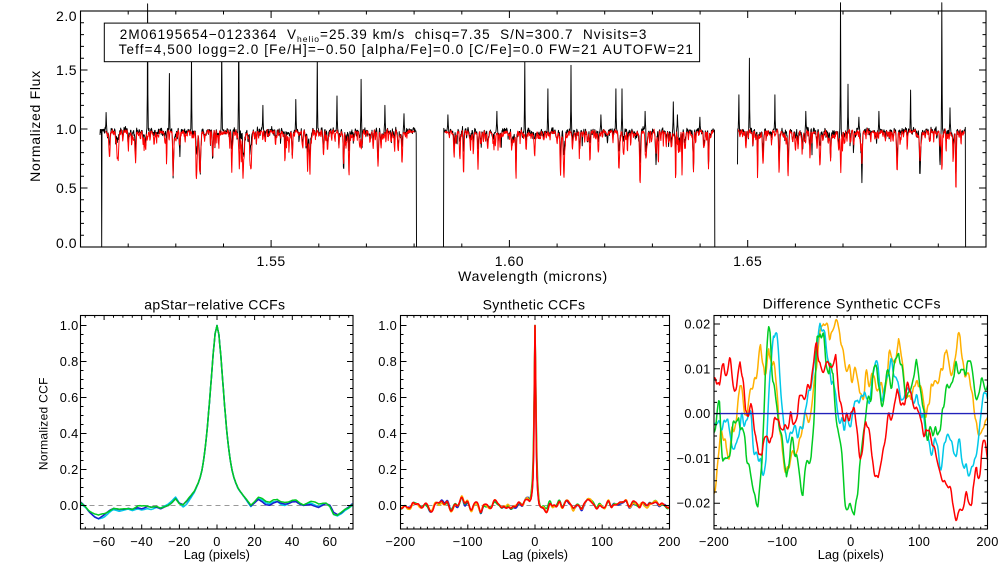  What do you see at coordinates (254, 541) in the screenshot?
I see `svg-text: 20` at bounding box center [254, 541].